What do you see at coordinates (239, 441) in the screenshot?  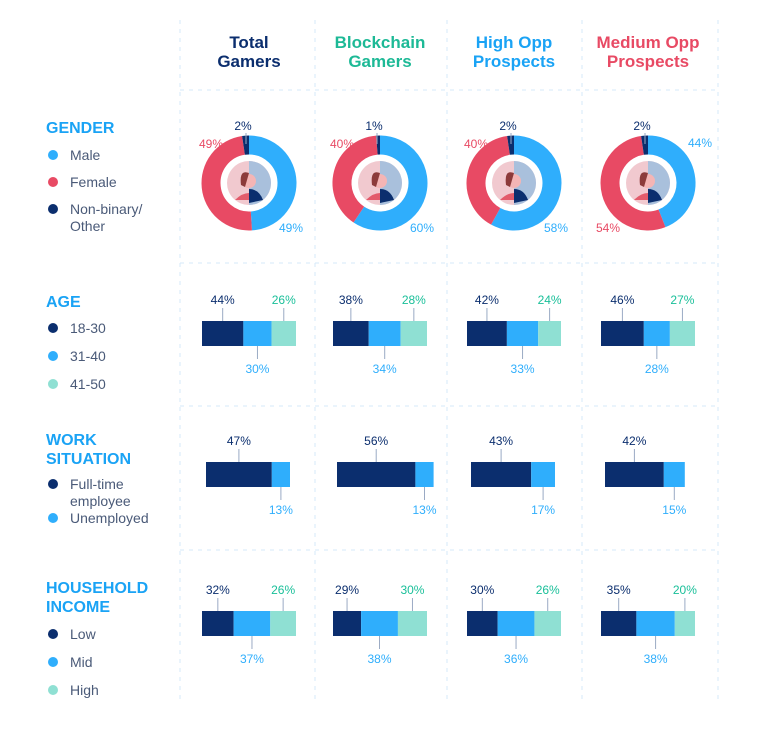 I see `bar-label: 47%` at bounding box center [239, 441].